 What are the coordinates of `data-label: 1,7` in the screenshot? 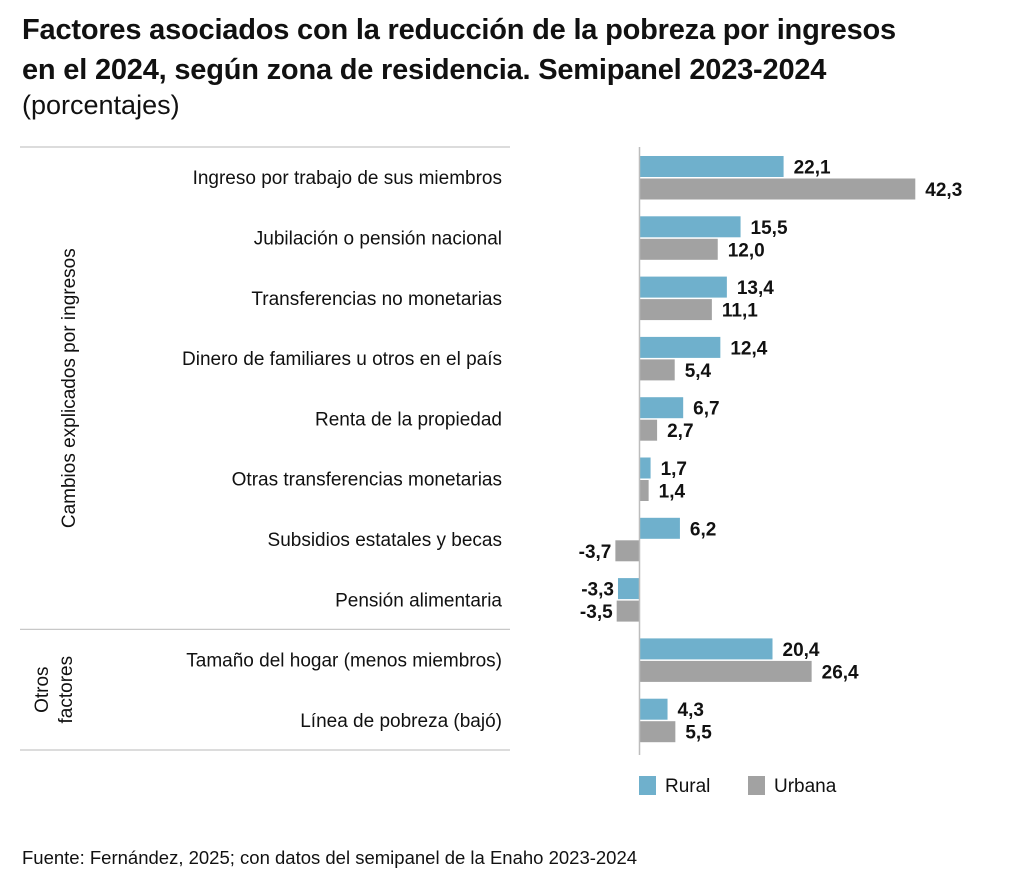 It's located at (674, 469).